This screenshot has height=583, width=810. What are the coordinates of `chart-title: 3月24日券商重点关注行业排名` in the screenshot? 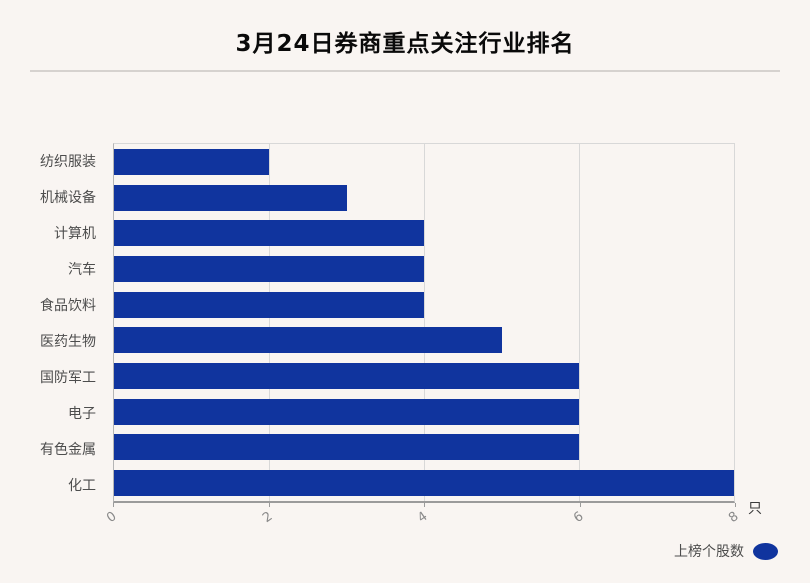 It's located at (405, 44).